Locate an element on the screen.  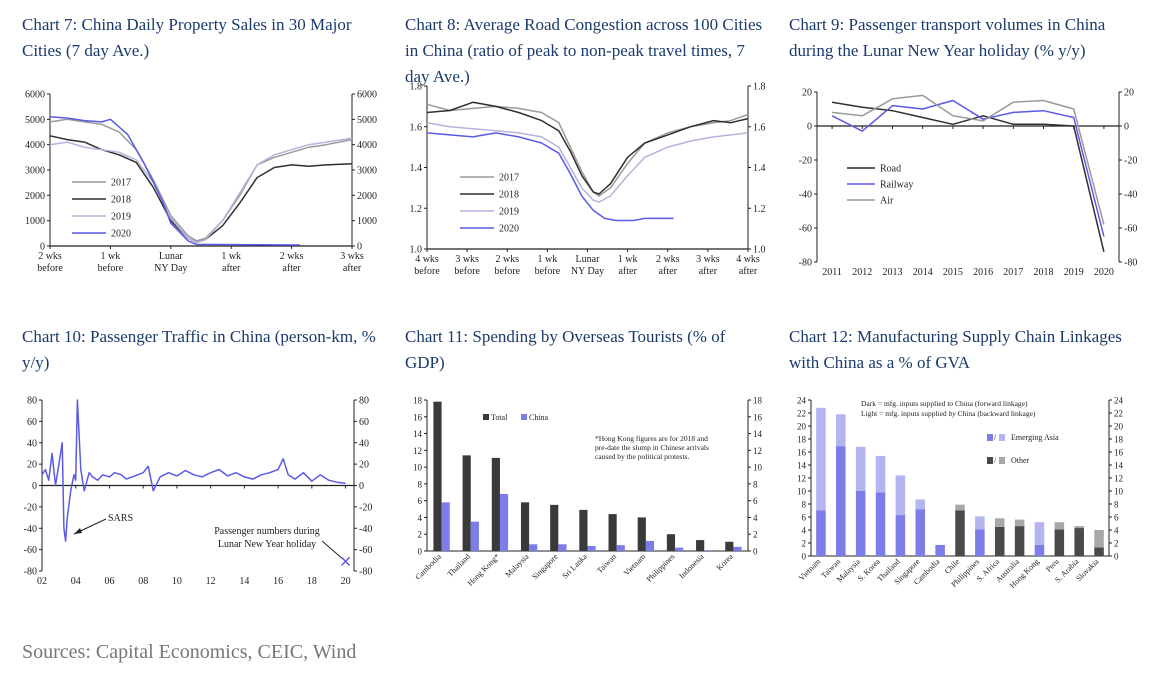
c11-category-label: Indonesia is located at coordinates (691, 566).